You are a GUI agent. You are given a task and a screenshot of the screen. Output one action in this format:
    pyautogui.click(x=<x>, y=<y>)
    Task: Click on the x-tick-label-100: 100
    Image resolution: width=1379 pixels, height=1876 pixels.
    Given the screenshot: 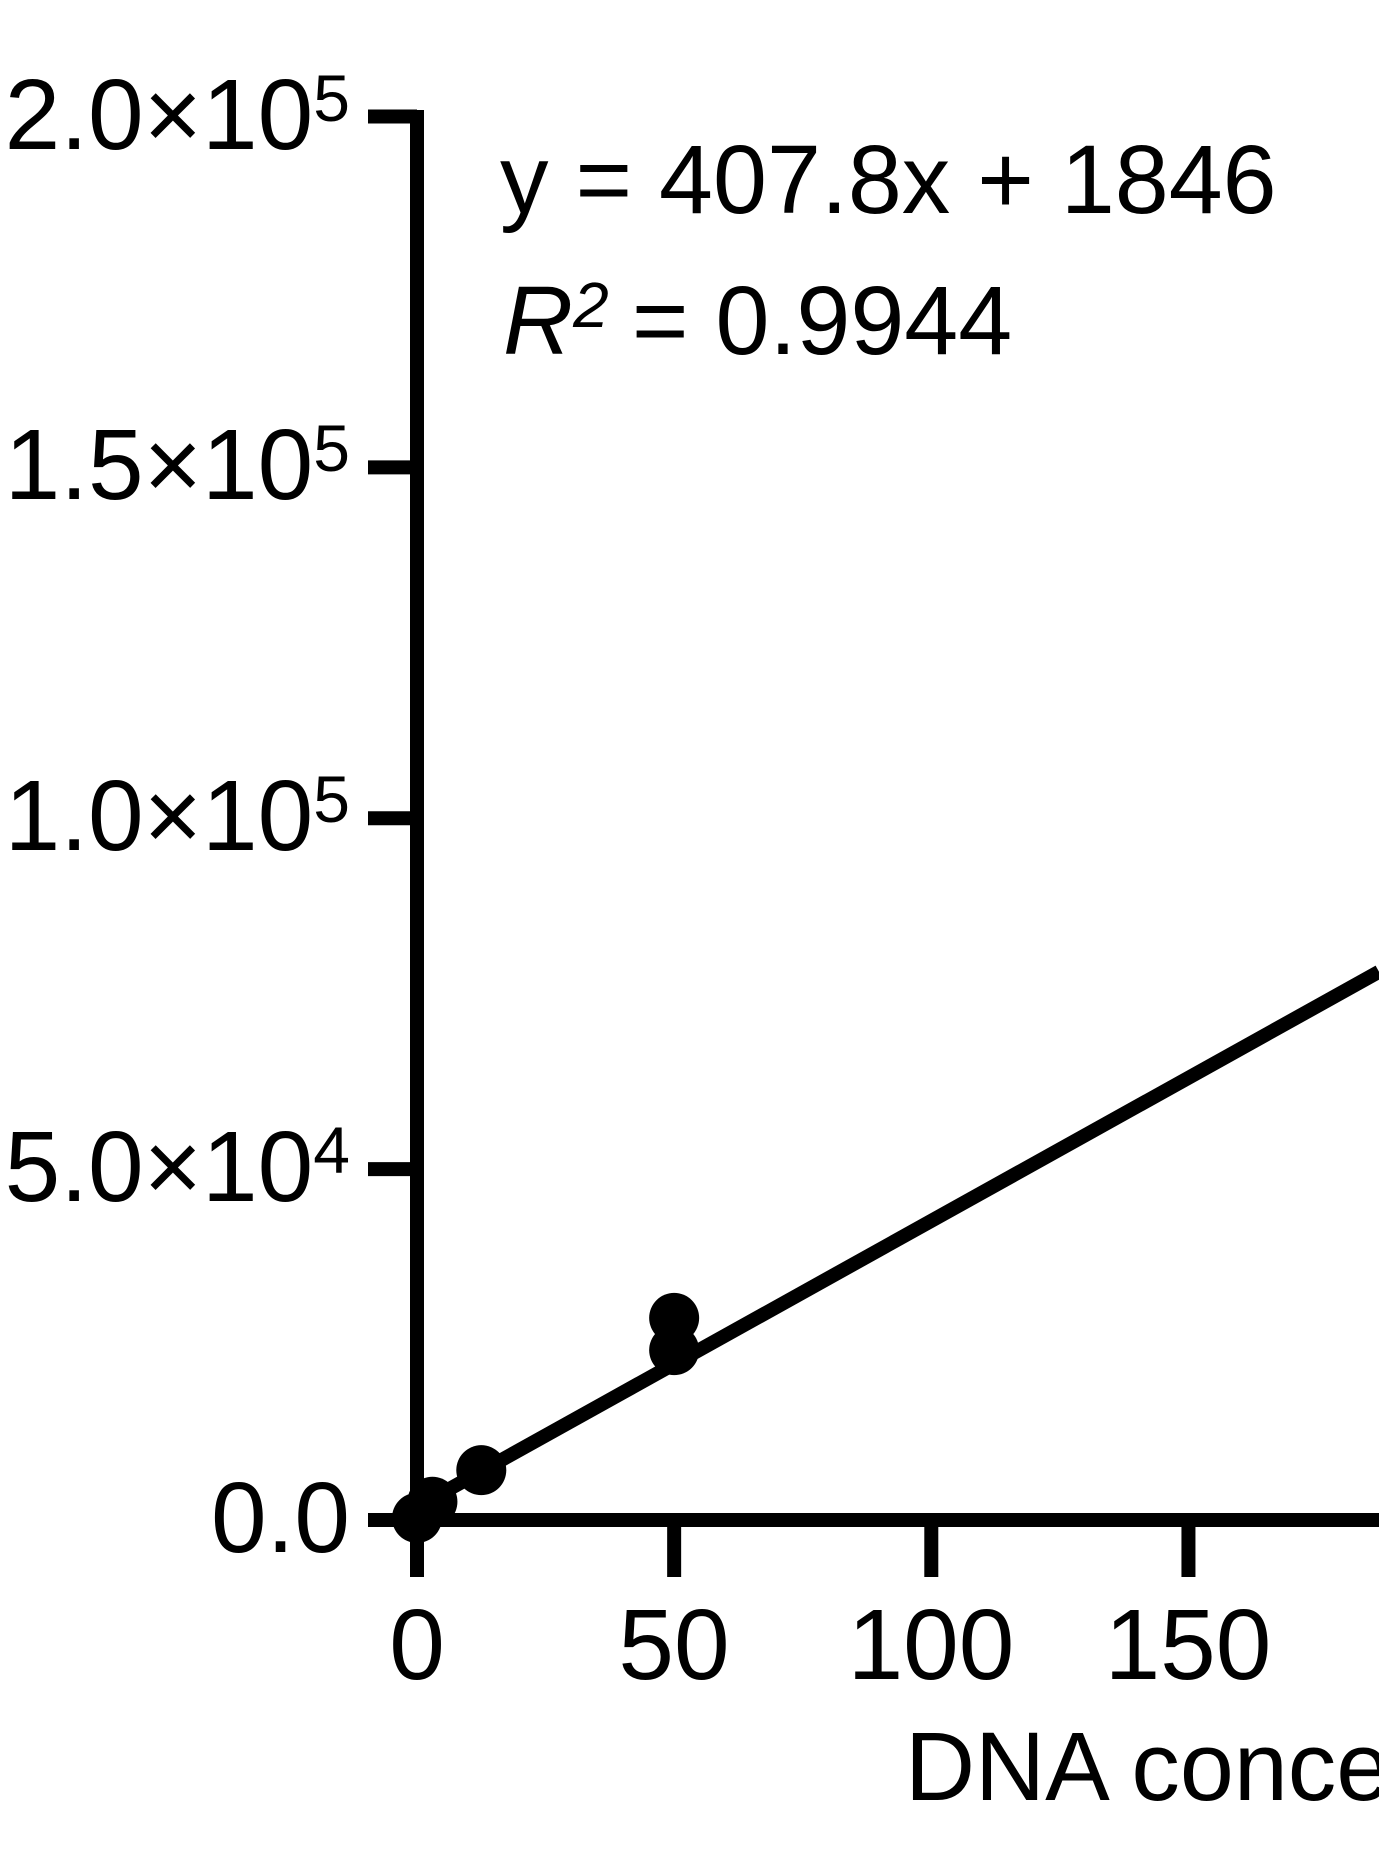 What is the action you would take?
    pyautogui.click(x=931, y=1645)
    